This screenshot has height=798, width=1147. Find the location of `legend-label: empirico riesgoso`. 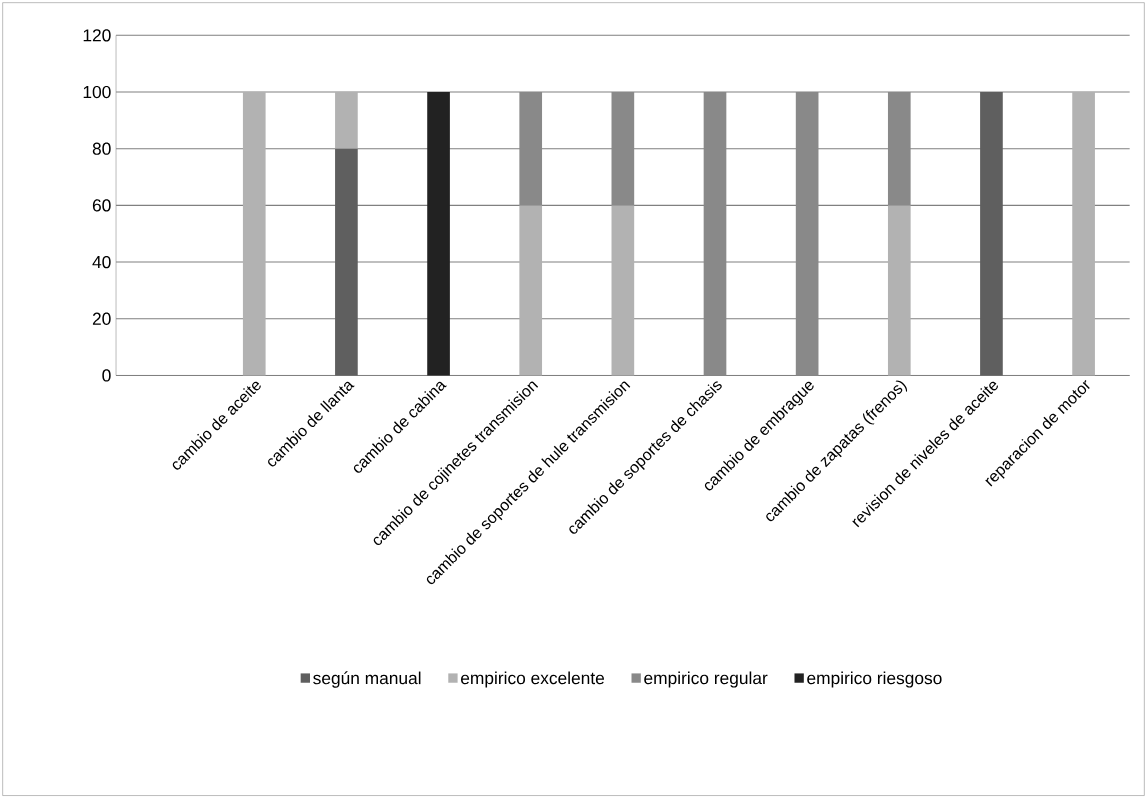

legend-label: empirico riesgoso is located at coordinates (874, 679).